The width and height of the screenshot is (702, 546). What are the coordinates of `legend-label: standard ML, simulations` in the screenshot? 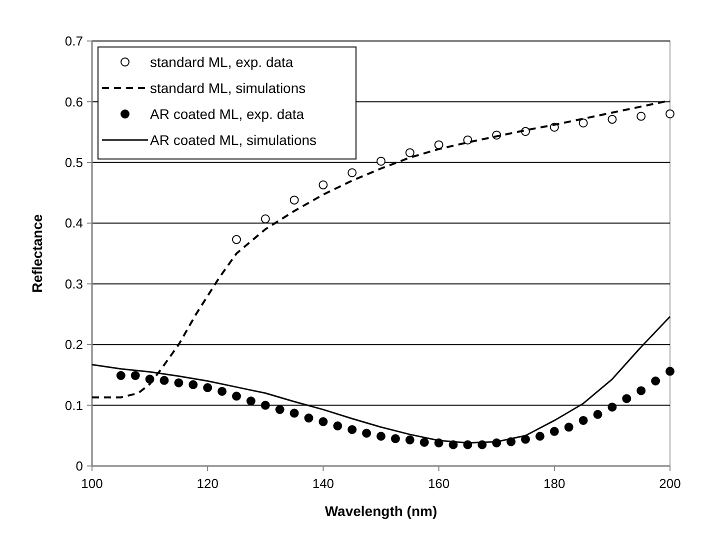 It's located at (228, 88).